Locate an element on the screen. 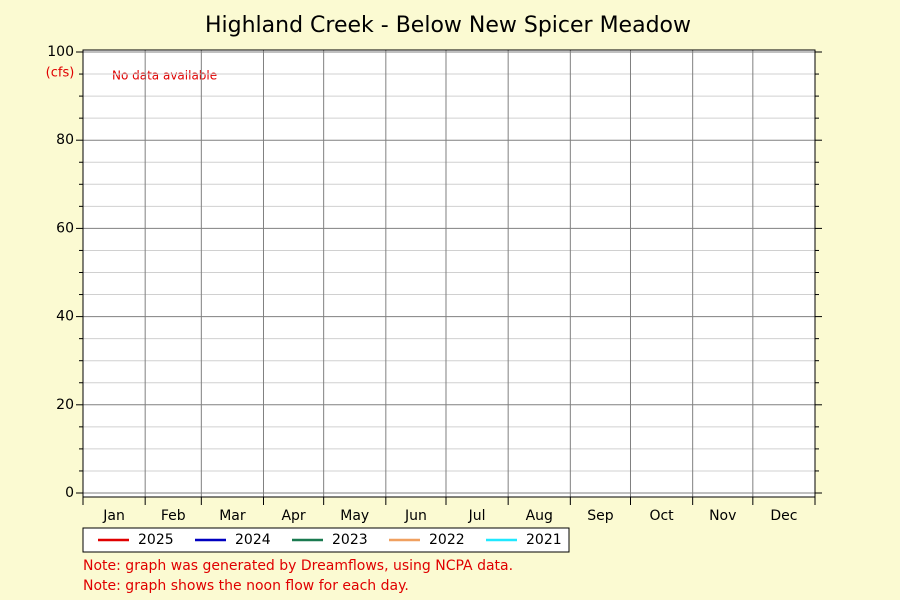 This screenshot has height=600, width=900. legend-label: 2021 is located at coordinates (544, 540).